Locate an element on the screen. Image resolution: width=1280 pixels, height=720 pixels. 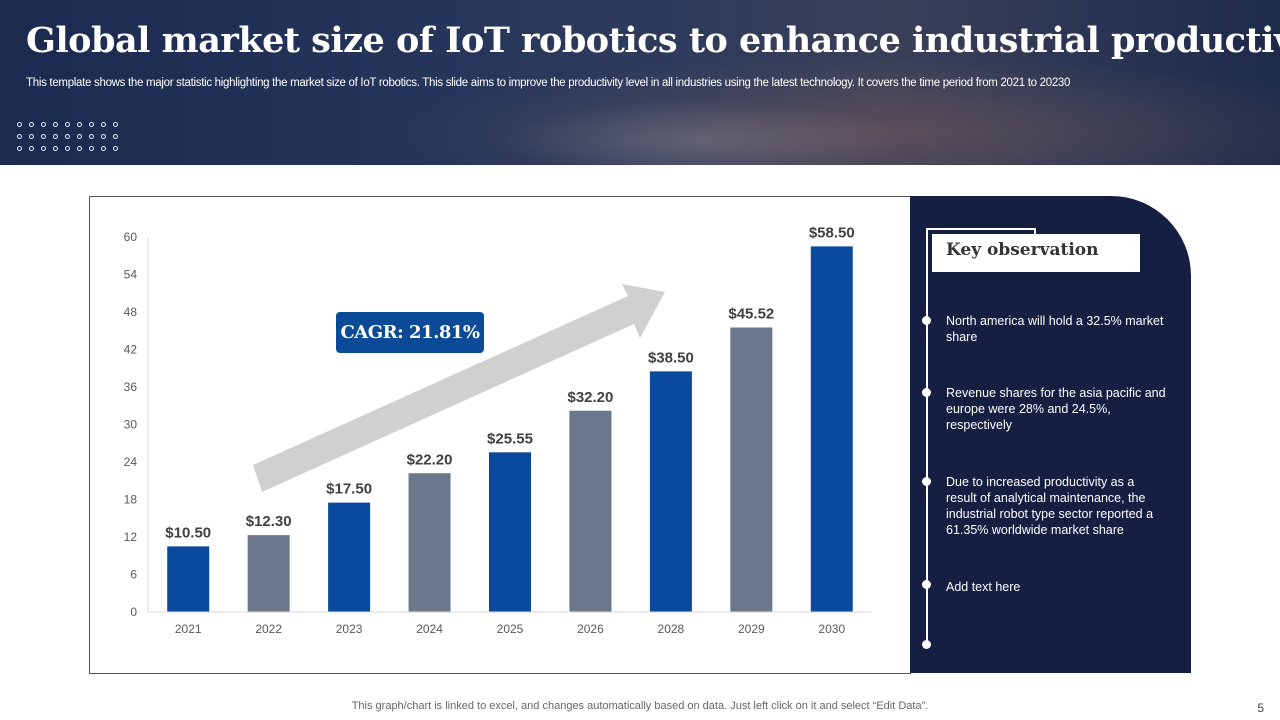
x-tick-label: 2022 is located at coordinates (268, 629).